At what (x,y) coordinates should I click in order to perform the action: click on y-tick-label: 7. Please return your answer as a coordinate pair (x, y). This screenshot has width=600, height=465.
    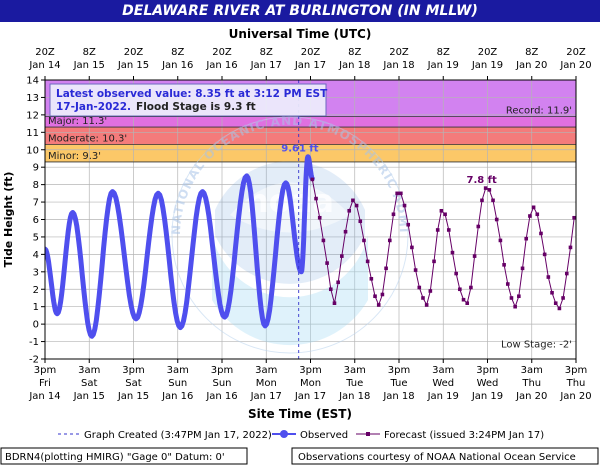
    Looking at the image, I should click on (36, 203).